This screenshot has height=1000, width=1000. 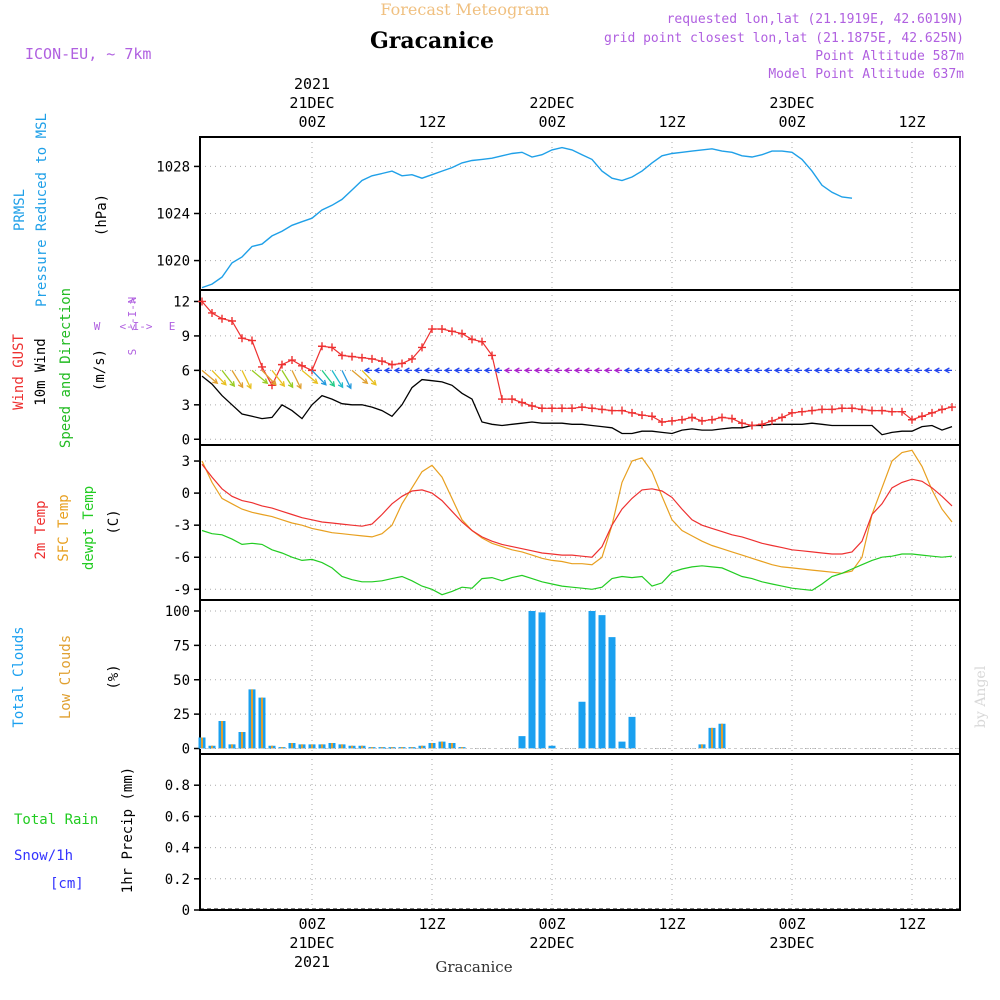 What do you see at coordinates (186, 494) in the screenshot?
I see `temperature-ytick-label: 0` at bounding box center [186, 494].